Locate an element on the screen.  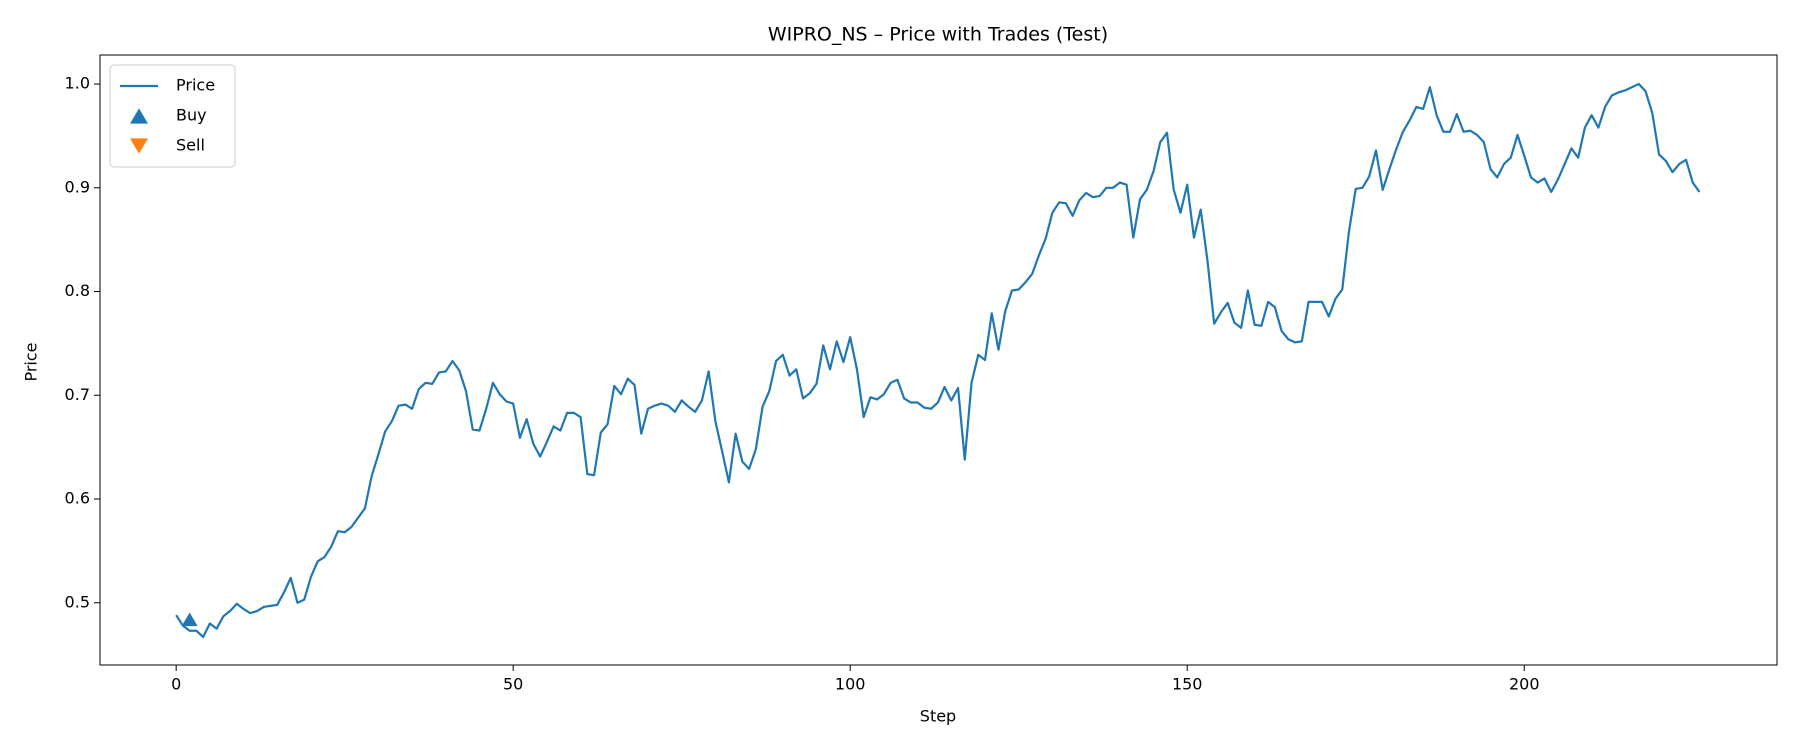
legend-label: Buy is located at coordinates (191, 115).